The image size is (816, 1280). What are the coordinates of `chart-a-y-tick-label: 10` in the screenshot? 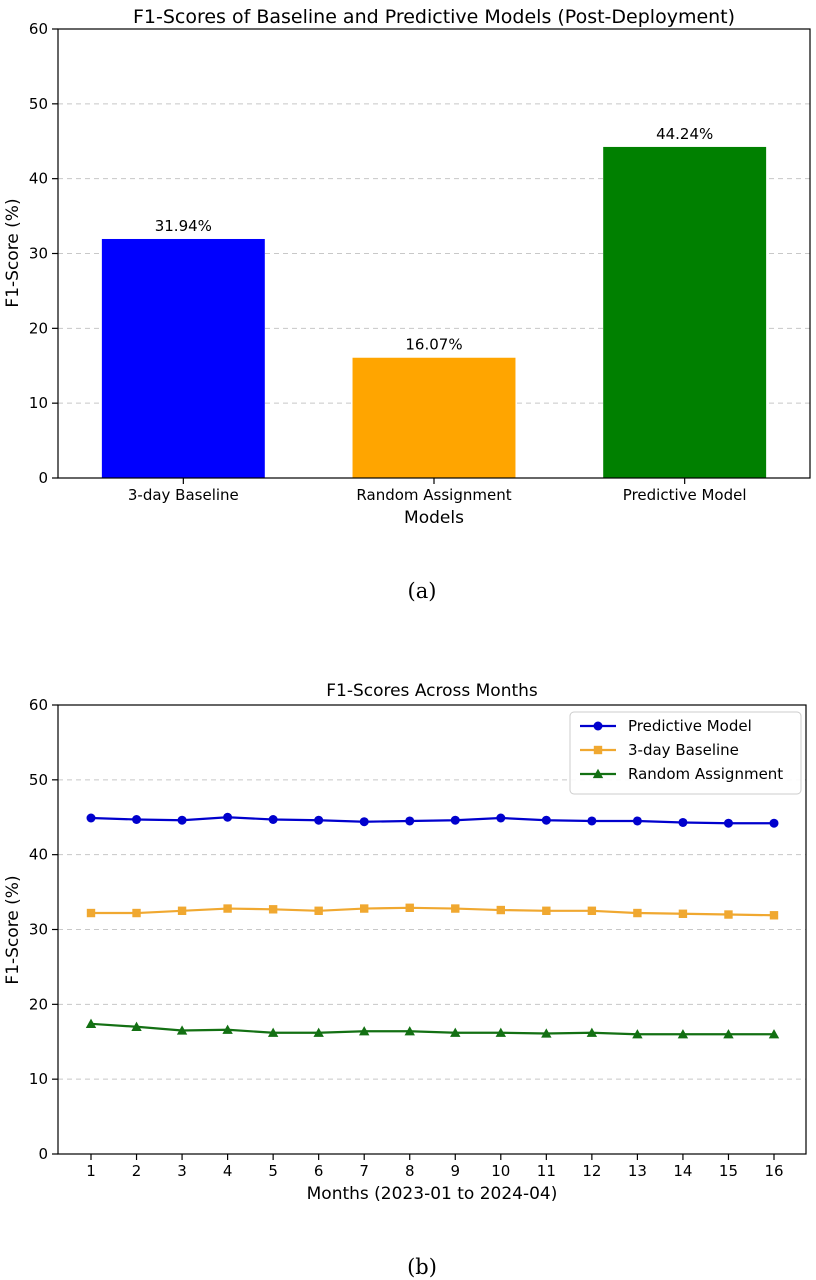 It's located at (38, 403).